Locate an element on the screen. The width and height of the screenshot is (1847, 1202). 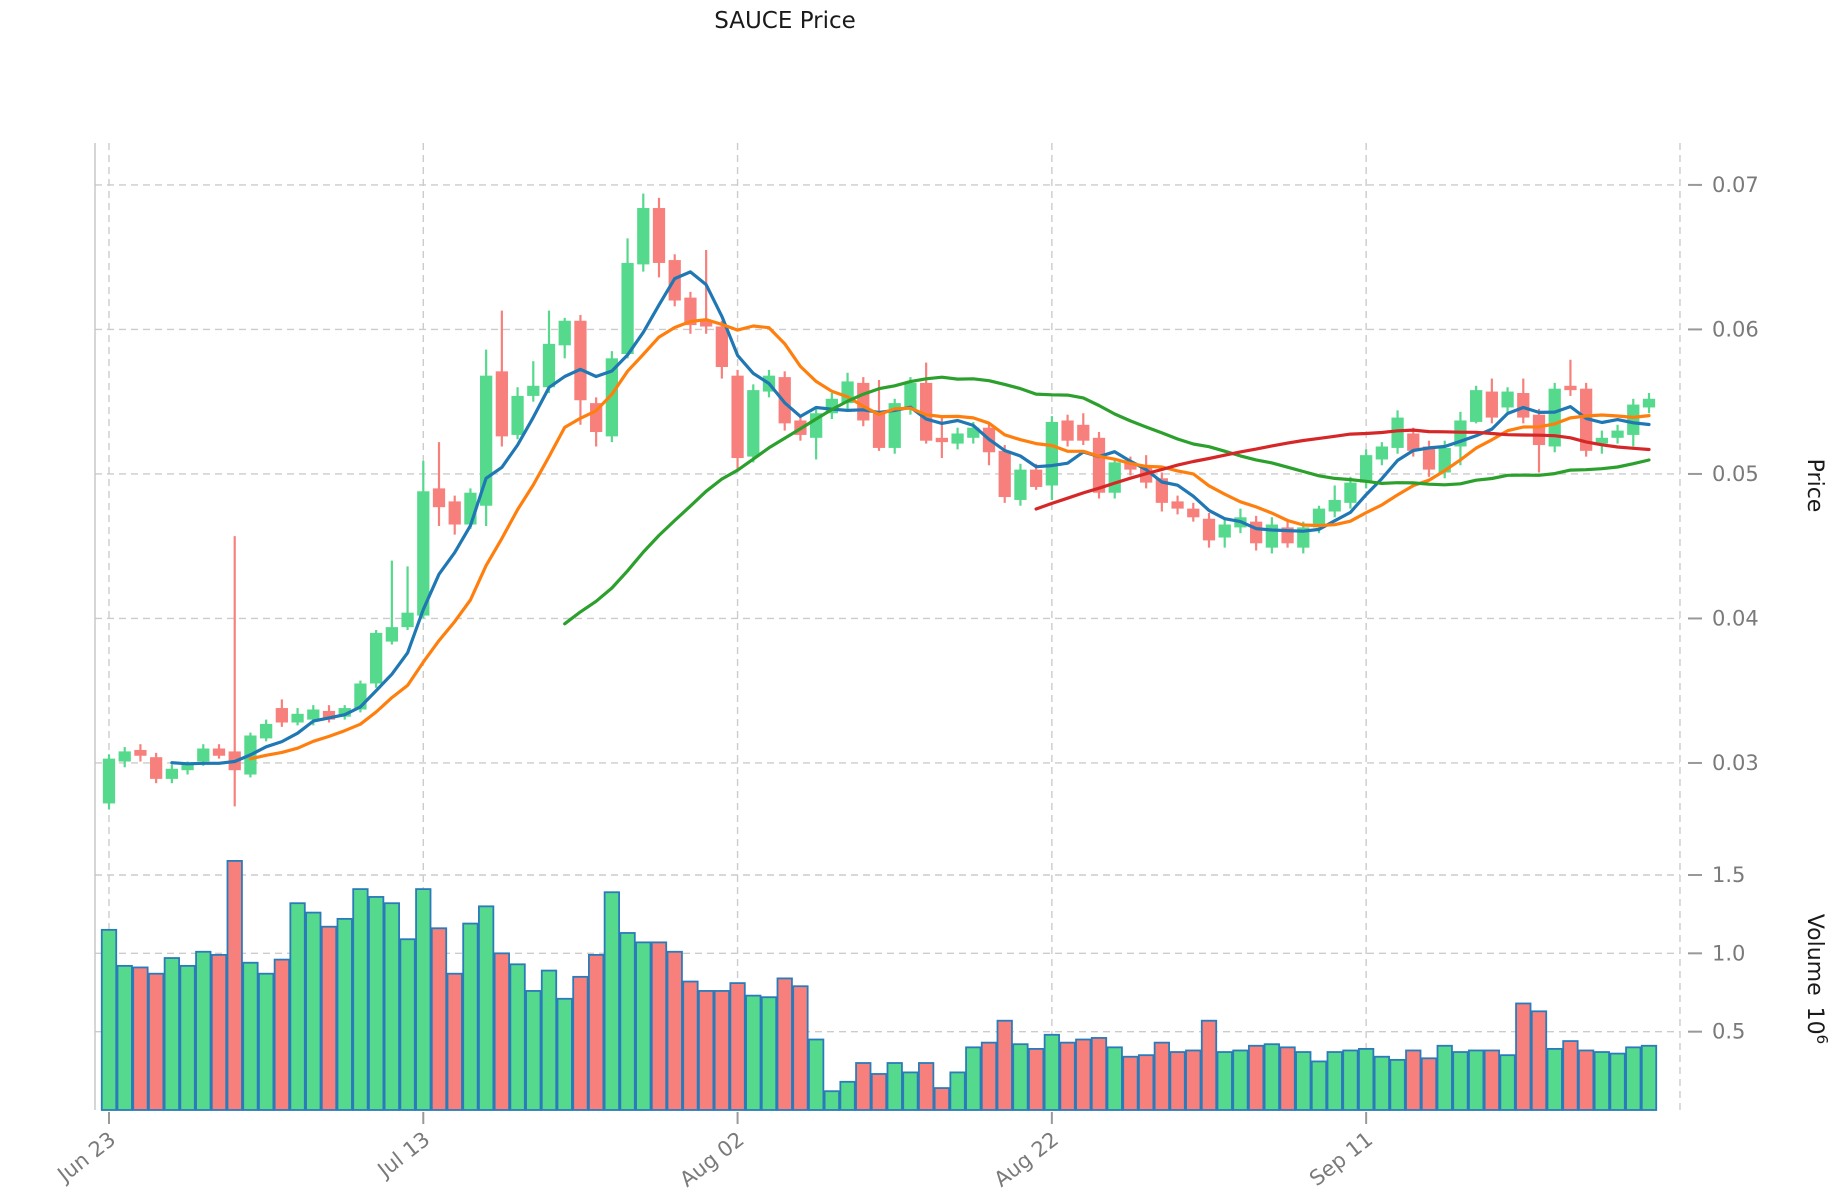
volume-tick-label: 1.5 is located at coordinates (1728, 875).